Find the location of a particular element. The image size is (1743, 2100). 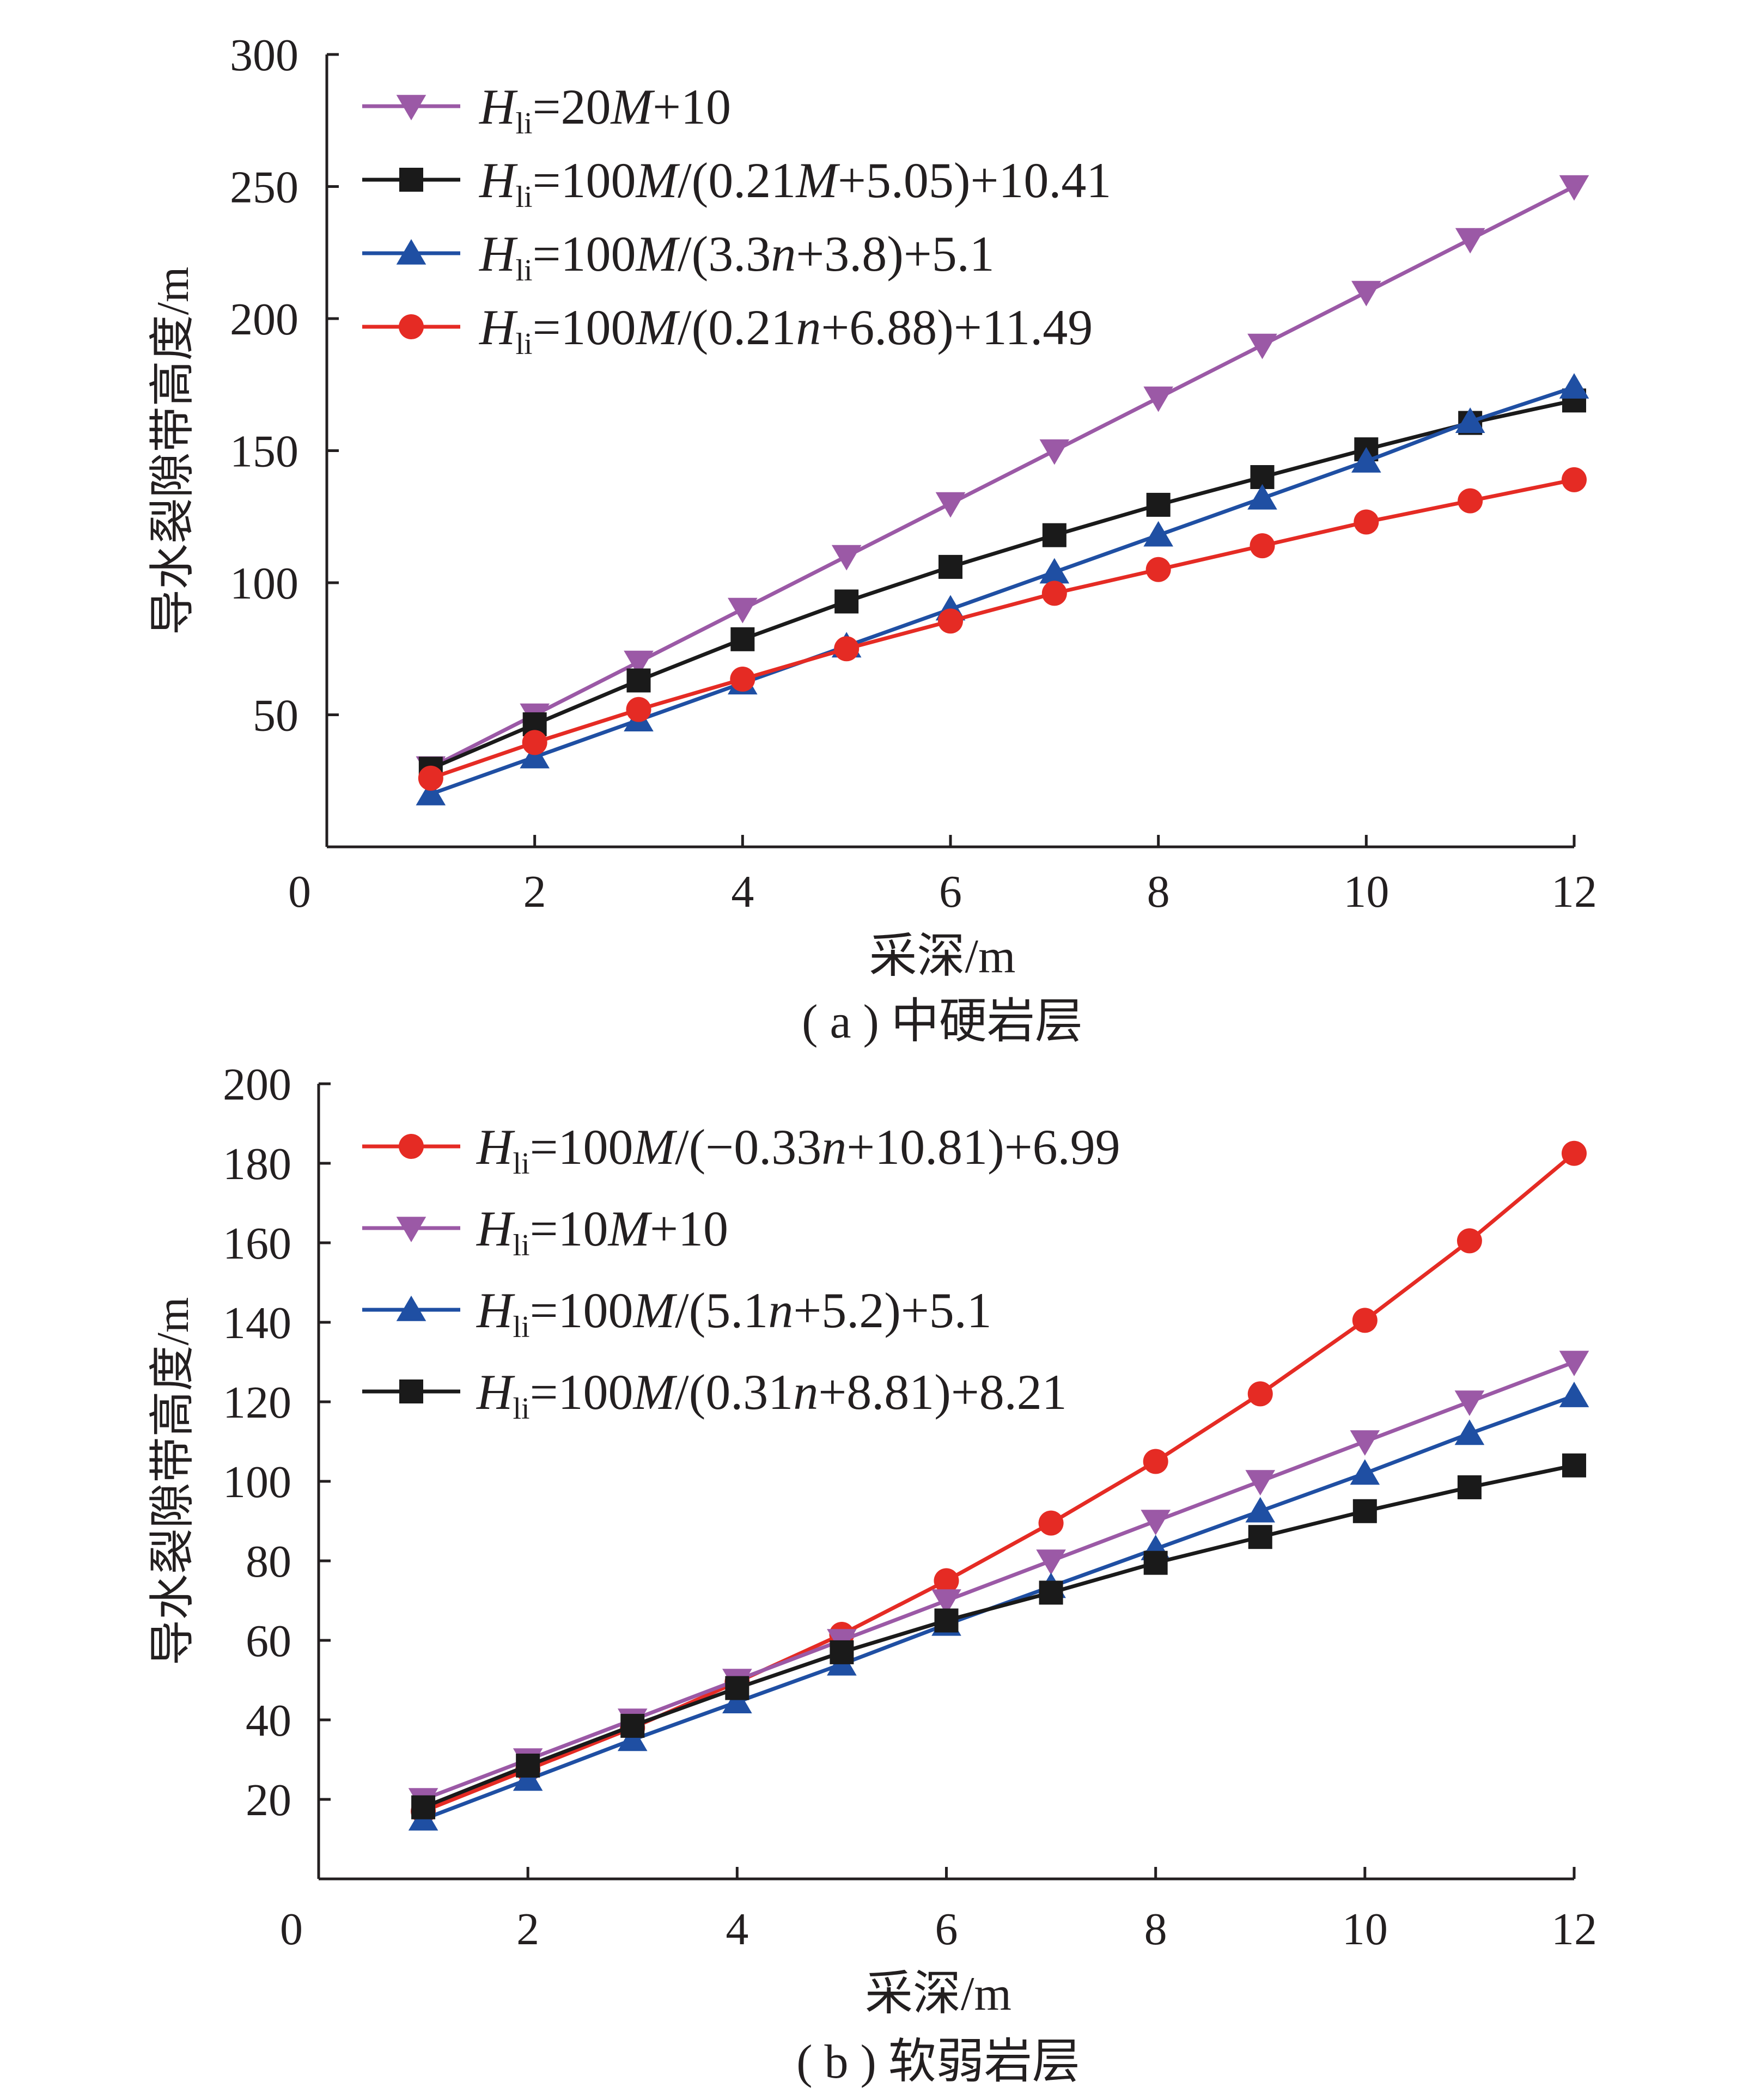

legend-label-a3: Hli=100M/(3.3n+3.8)+5.1 is located at coordinates (737, 257).